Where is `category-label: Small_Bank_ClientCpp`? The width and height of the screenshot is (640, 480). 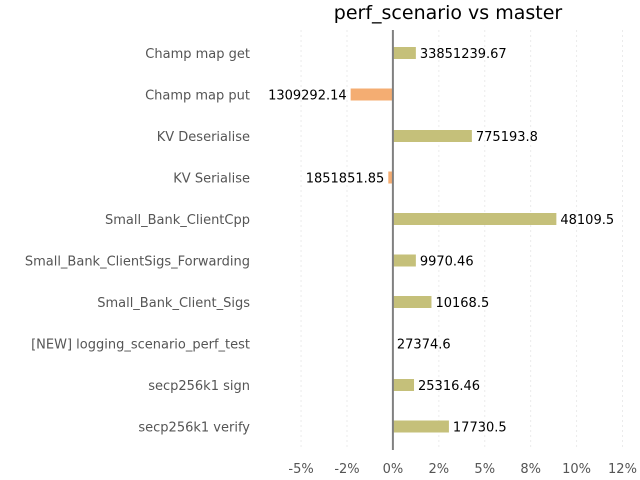
category-label: Small_Bank_ClientCpp is located at coordinates (177, 220).